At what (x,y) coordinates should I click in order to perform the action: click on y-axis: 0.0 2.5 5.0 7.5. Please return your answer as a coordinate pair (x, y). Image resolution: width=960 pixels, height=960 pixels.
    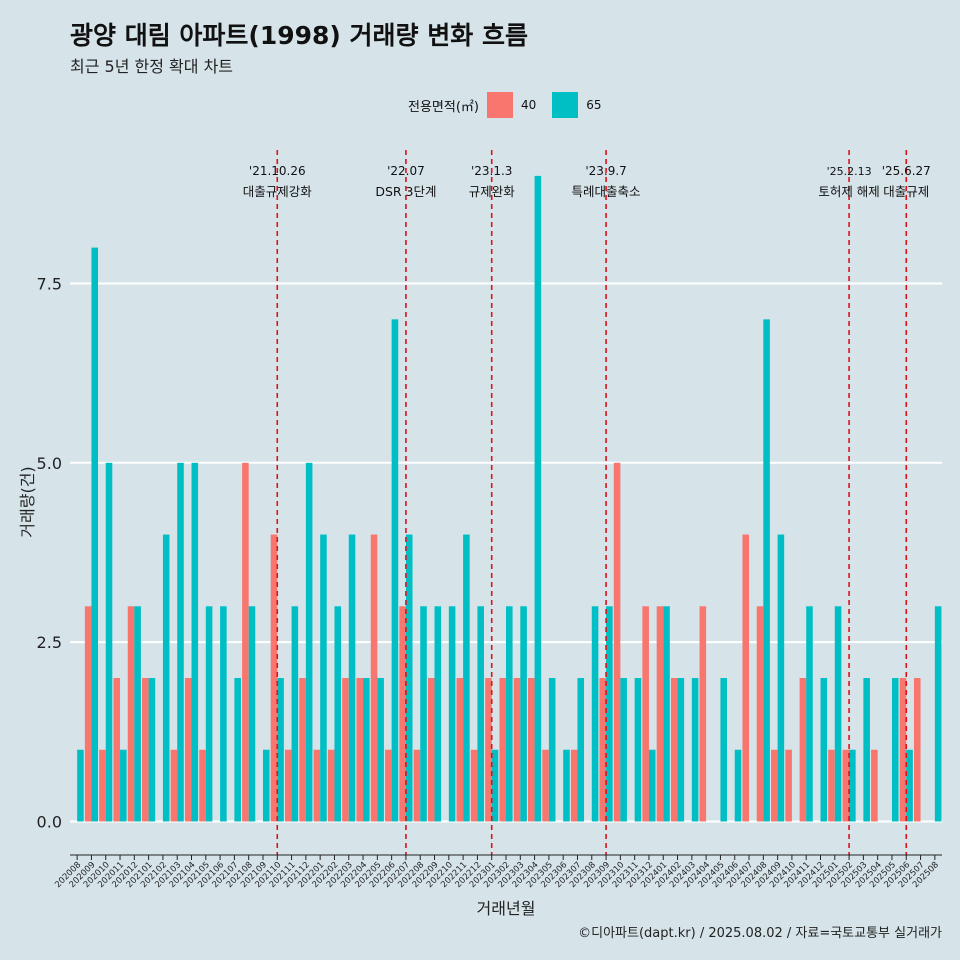
    Looking at the image, I should click on (49, 552).